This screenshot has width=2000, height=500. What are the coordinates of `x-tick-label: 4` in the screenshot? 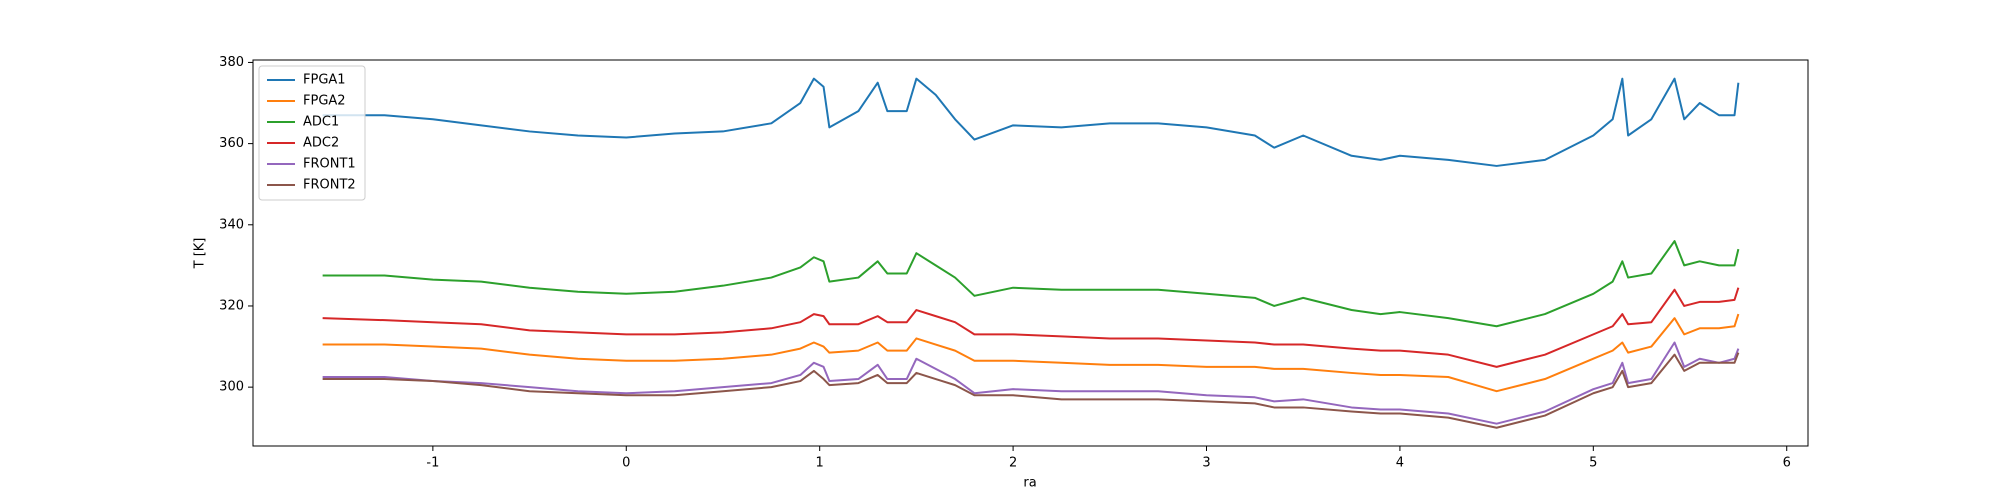 It's located at (1400, 463).